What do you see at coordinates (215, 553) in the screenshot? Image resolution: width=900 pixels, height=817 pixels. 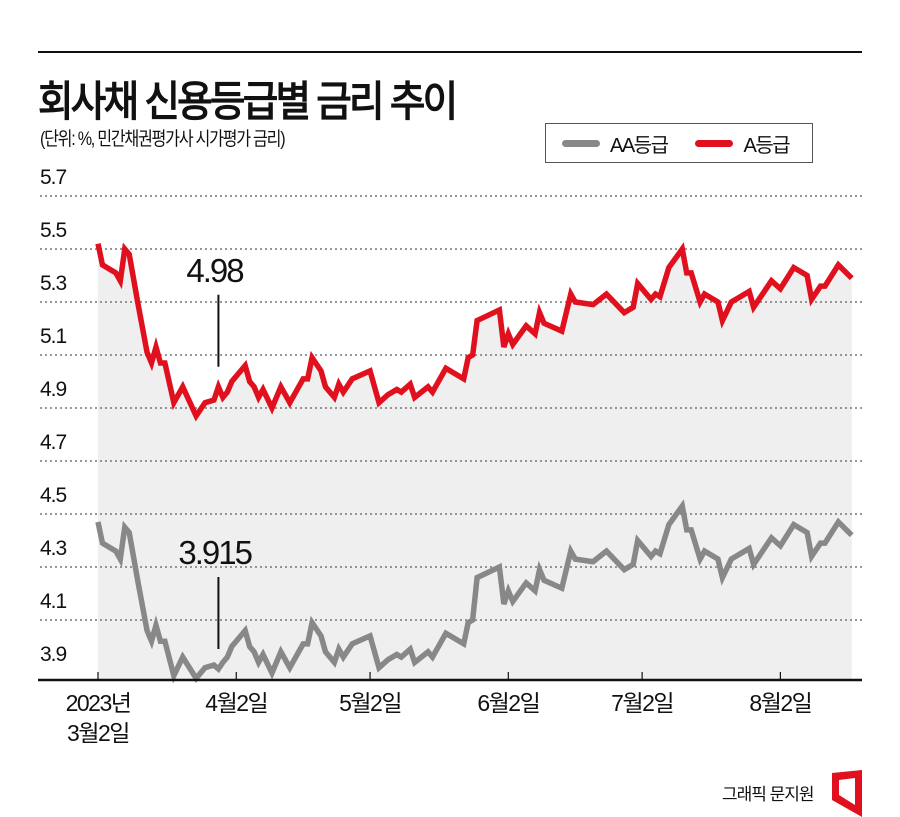 I see `annotation-label: 3.915` at bounding box center [215, 553].